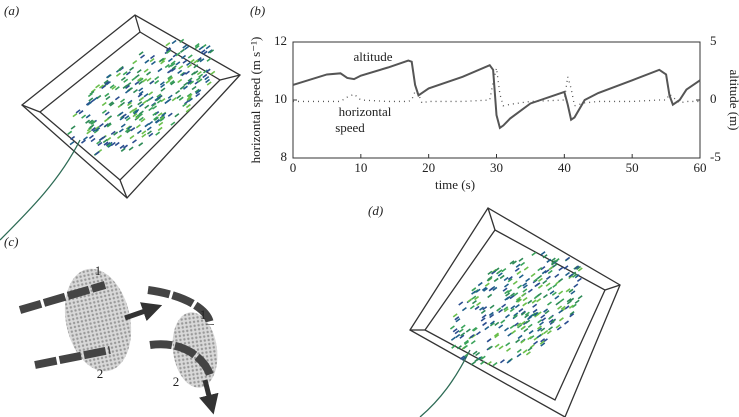 This screenshot has width=739, height=417. I want to click on x-tick-label: 20, so click(428, 167).